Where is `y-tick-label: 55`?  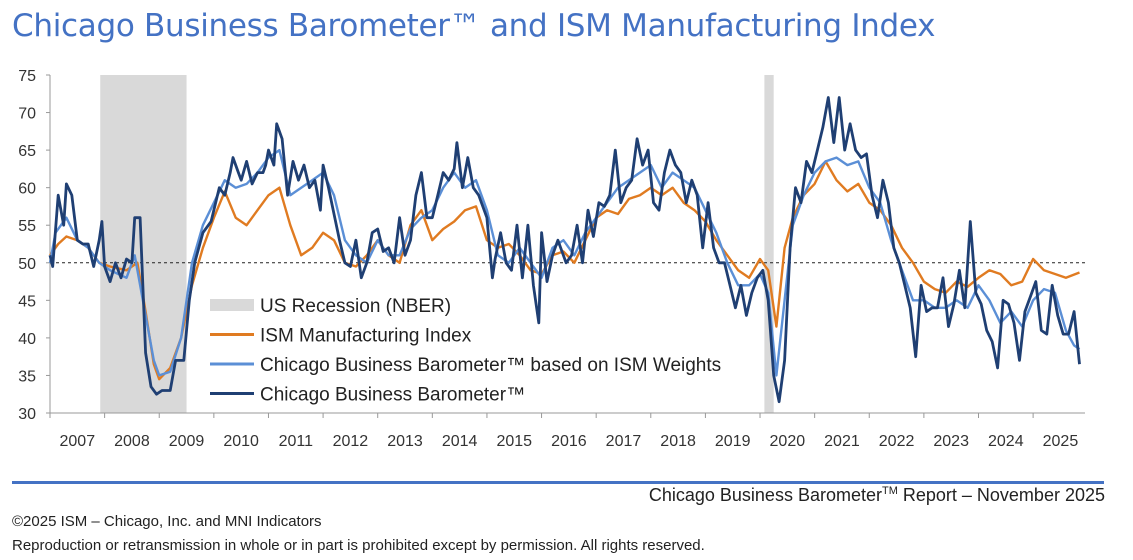 y-tick-label: 55 is located at coordinates (27, 226).